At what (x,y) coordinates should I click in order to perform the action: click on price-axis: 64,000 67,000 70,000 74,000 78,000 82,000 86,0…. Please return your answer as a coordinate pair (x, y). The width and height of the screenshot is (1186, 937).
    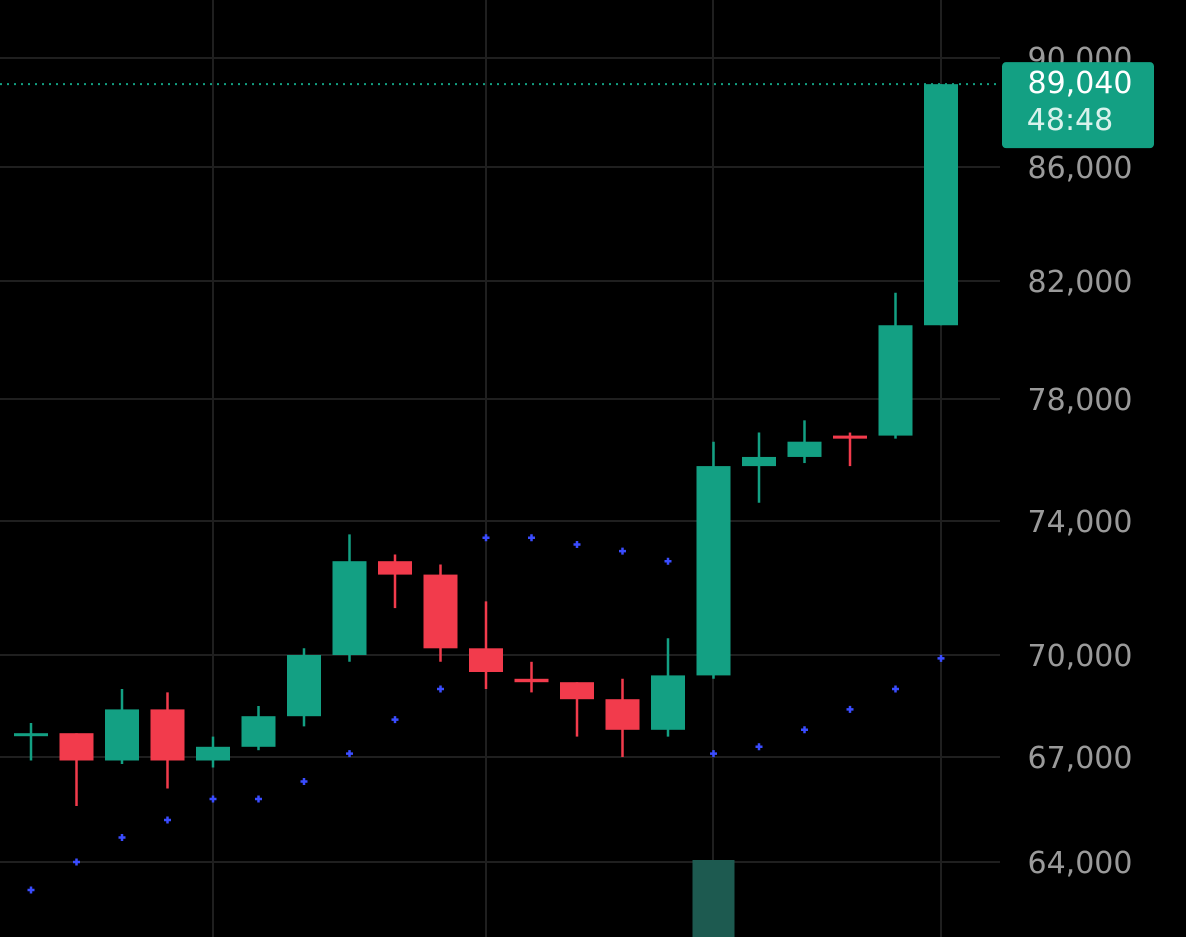
    Looking at the image, I should click on (1080, 461).